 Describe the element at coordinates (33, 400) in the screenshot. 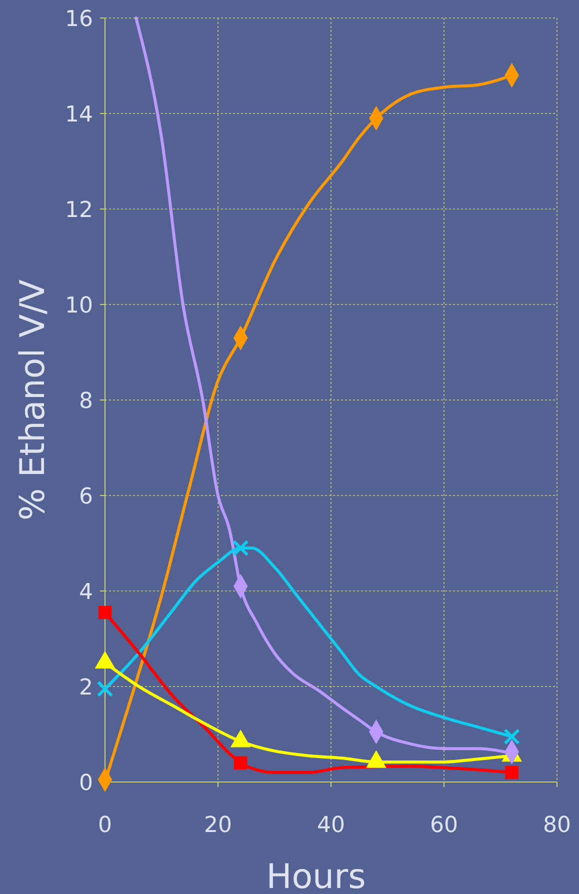

I see `y-axis-title: % Ethanol V/V` at that location.